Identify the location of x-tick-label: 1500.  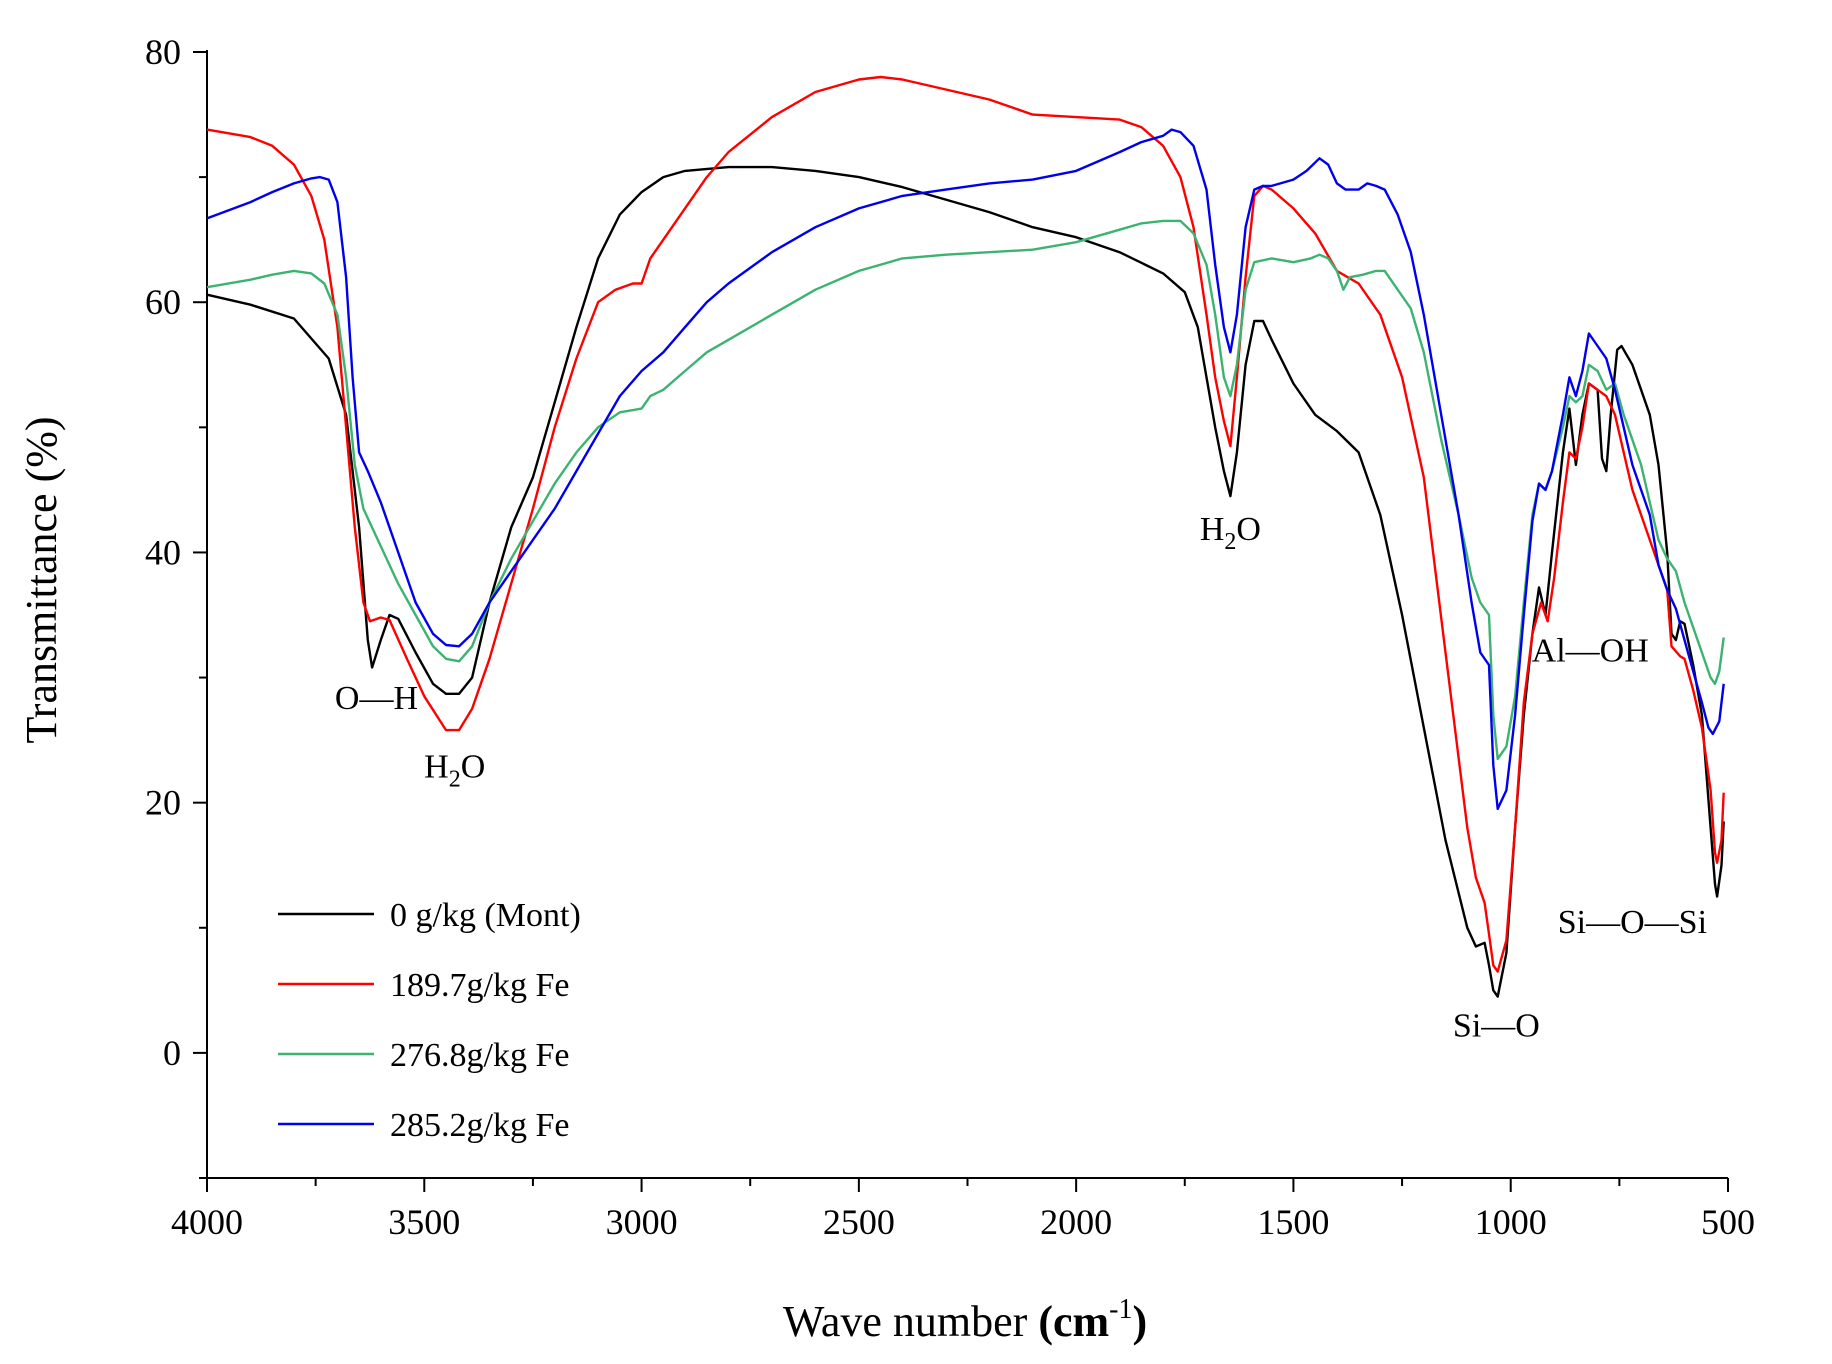
(1293, 1222).